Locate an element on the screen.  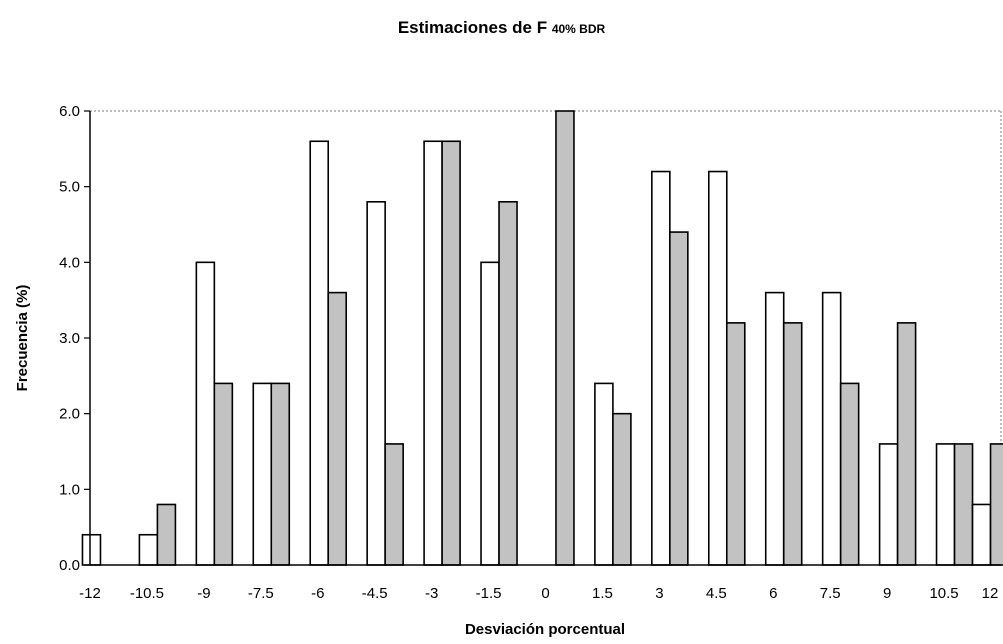
chart-title-subscript: 40% BDR is located at coordinates (578, 29).